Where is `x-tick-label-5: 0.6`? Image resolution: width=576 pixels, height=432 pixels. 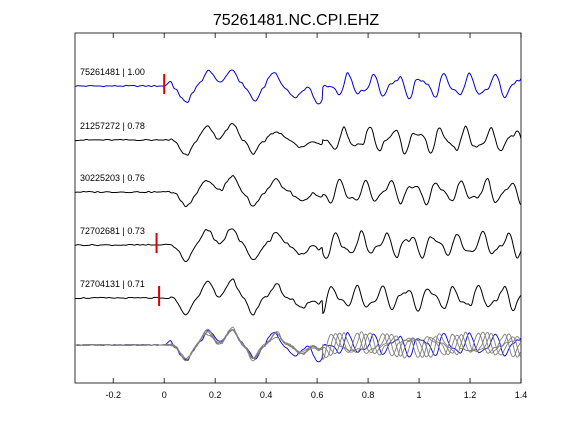 x-tick-label-5: 0.6 is located at coordinates (317, 395).